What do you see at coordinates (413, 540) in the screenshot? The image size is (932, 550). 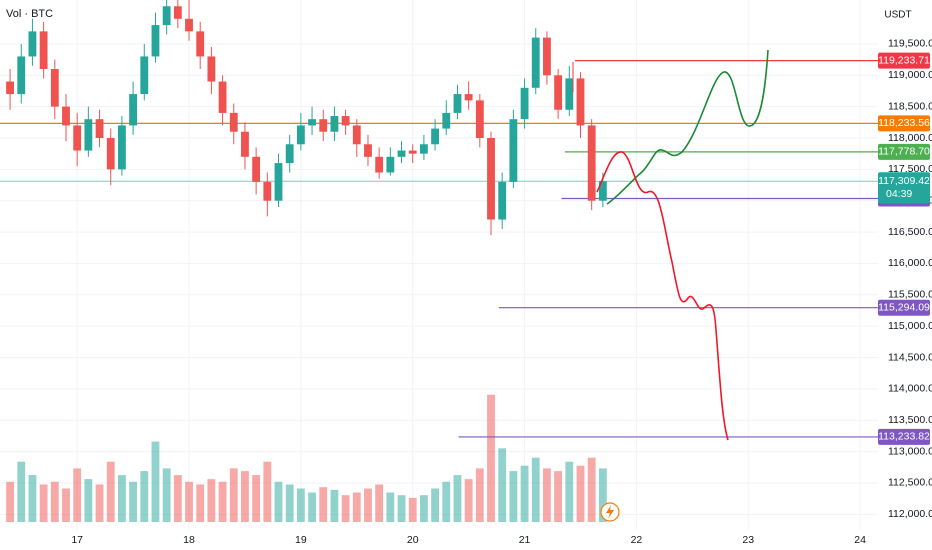 I see `x-tick-label: 20` at bounding box center [413, 540].